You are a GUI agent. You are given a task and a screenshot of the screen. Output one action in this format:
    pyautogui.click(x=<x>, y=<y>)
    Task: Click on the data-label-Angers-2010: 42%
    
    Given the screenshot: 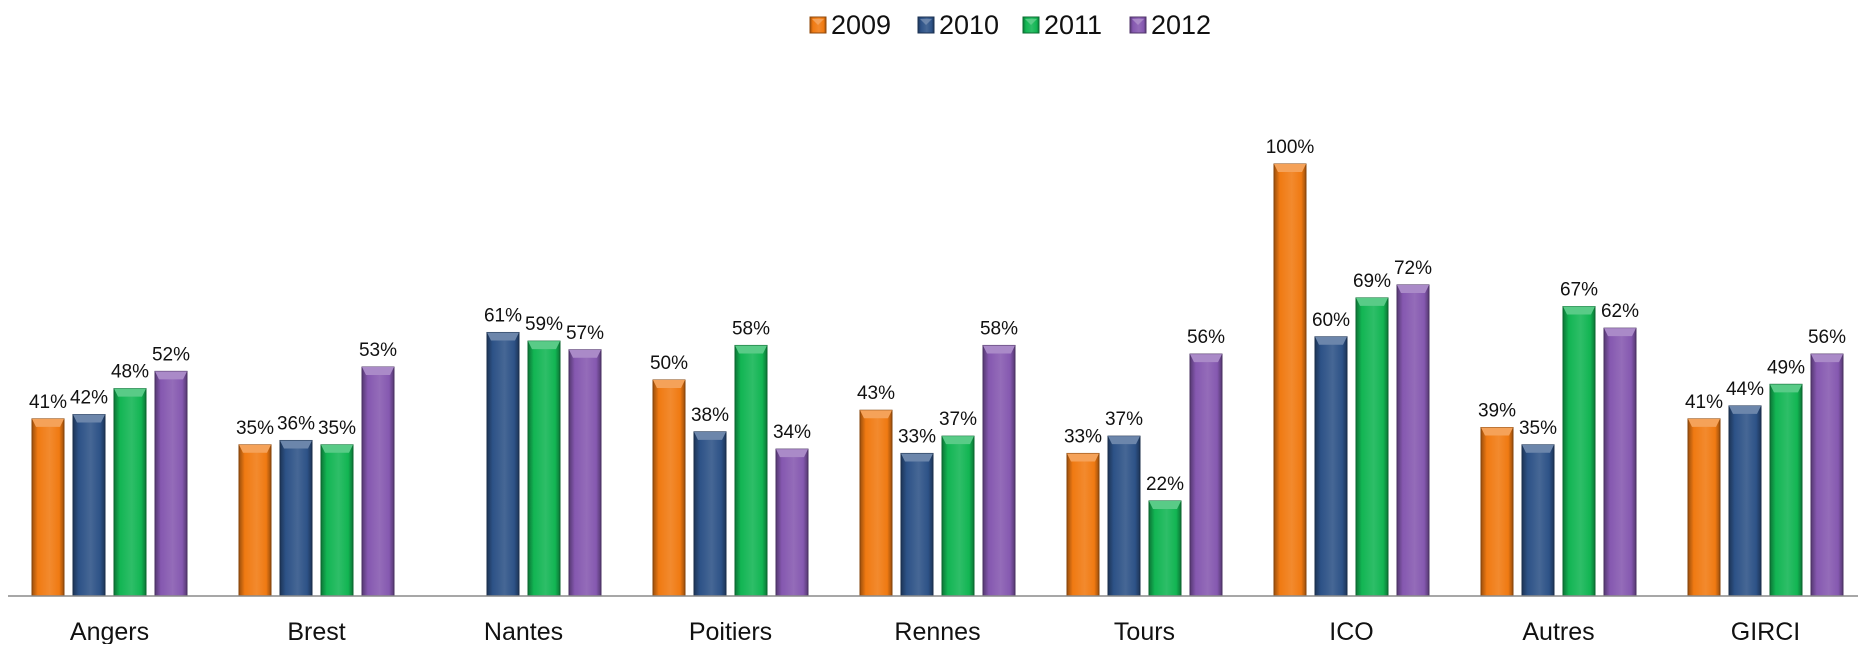 What is the action you would take?
    pyautogui.click(x=89, y=398)
    